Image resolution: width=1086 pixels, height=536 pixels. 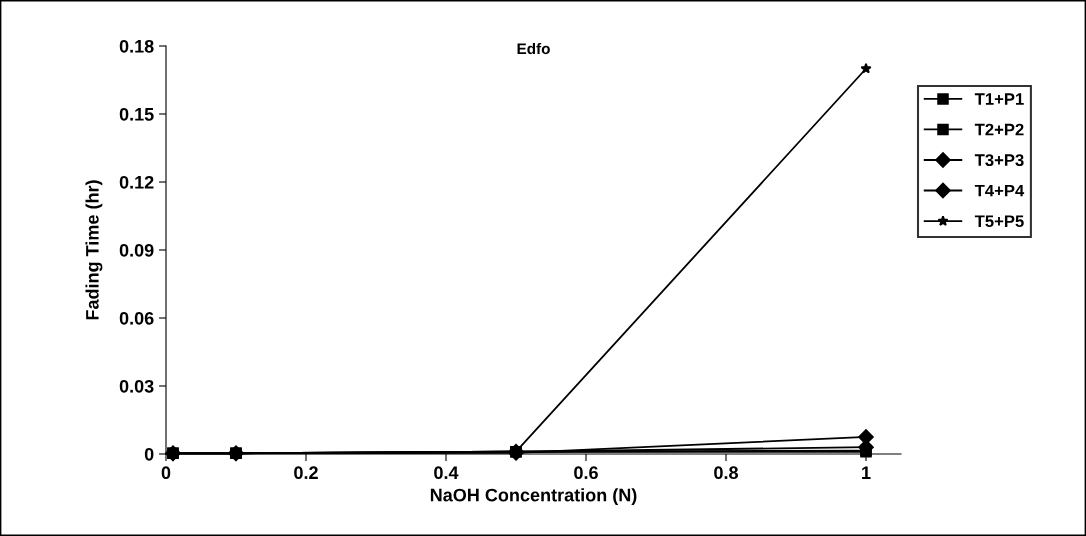 I want to click on x-tick-label: 0.2, so click(x=306, y=473).